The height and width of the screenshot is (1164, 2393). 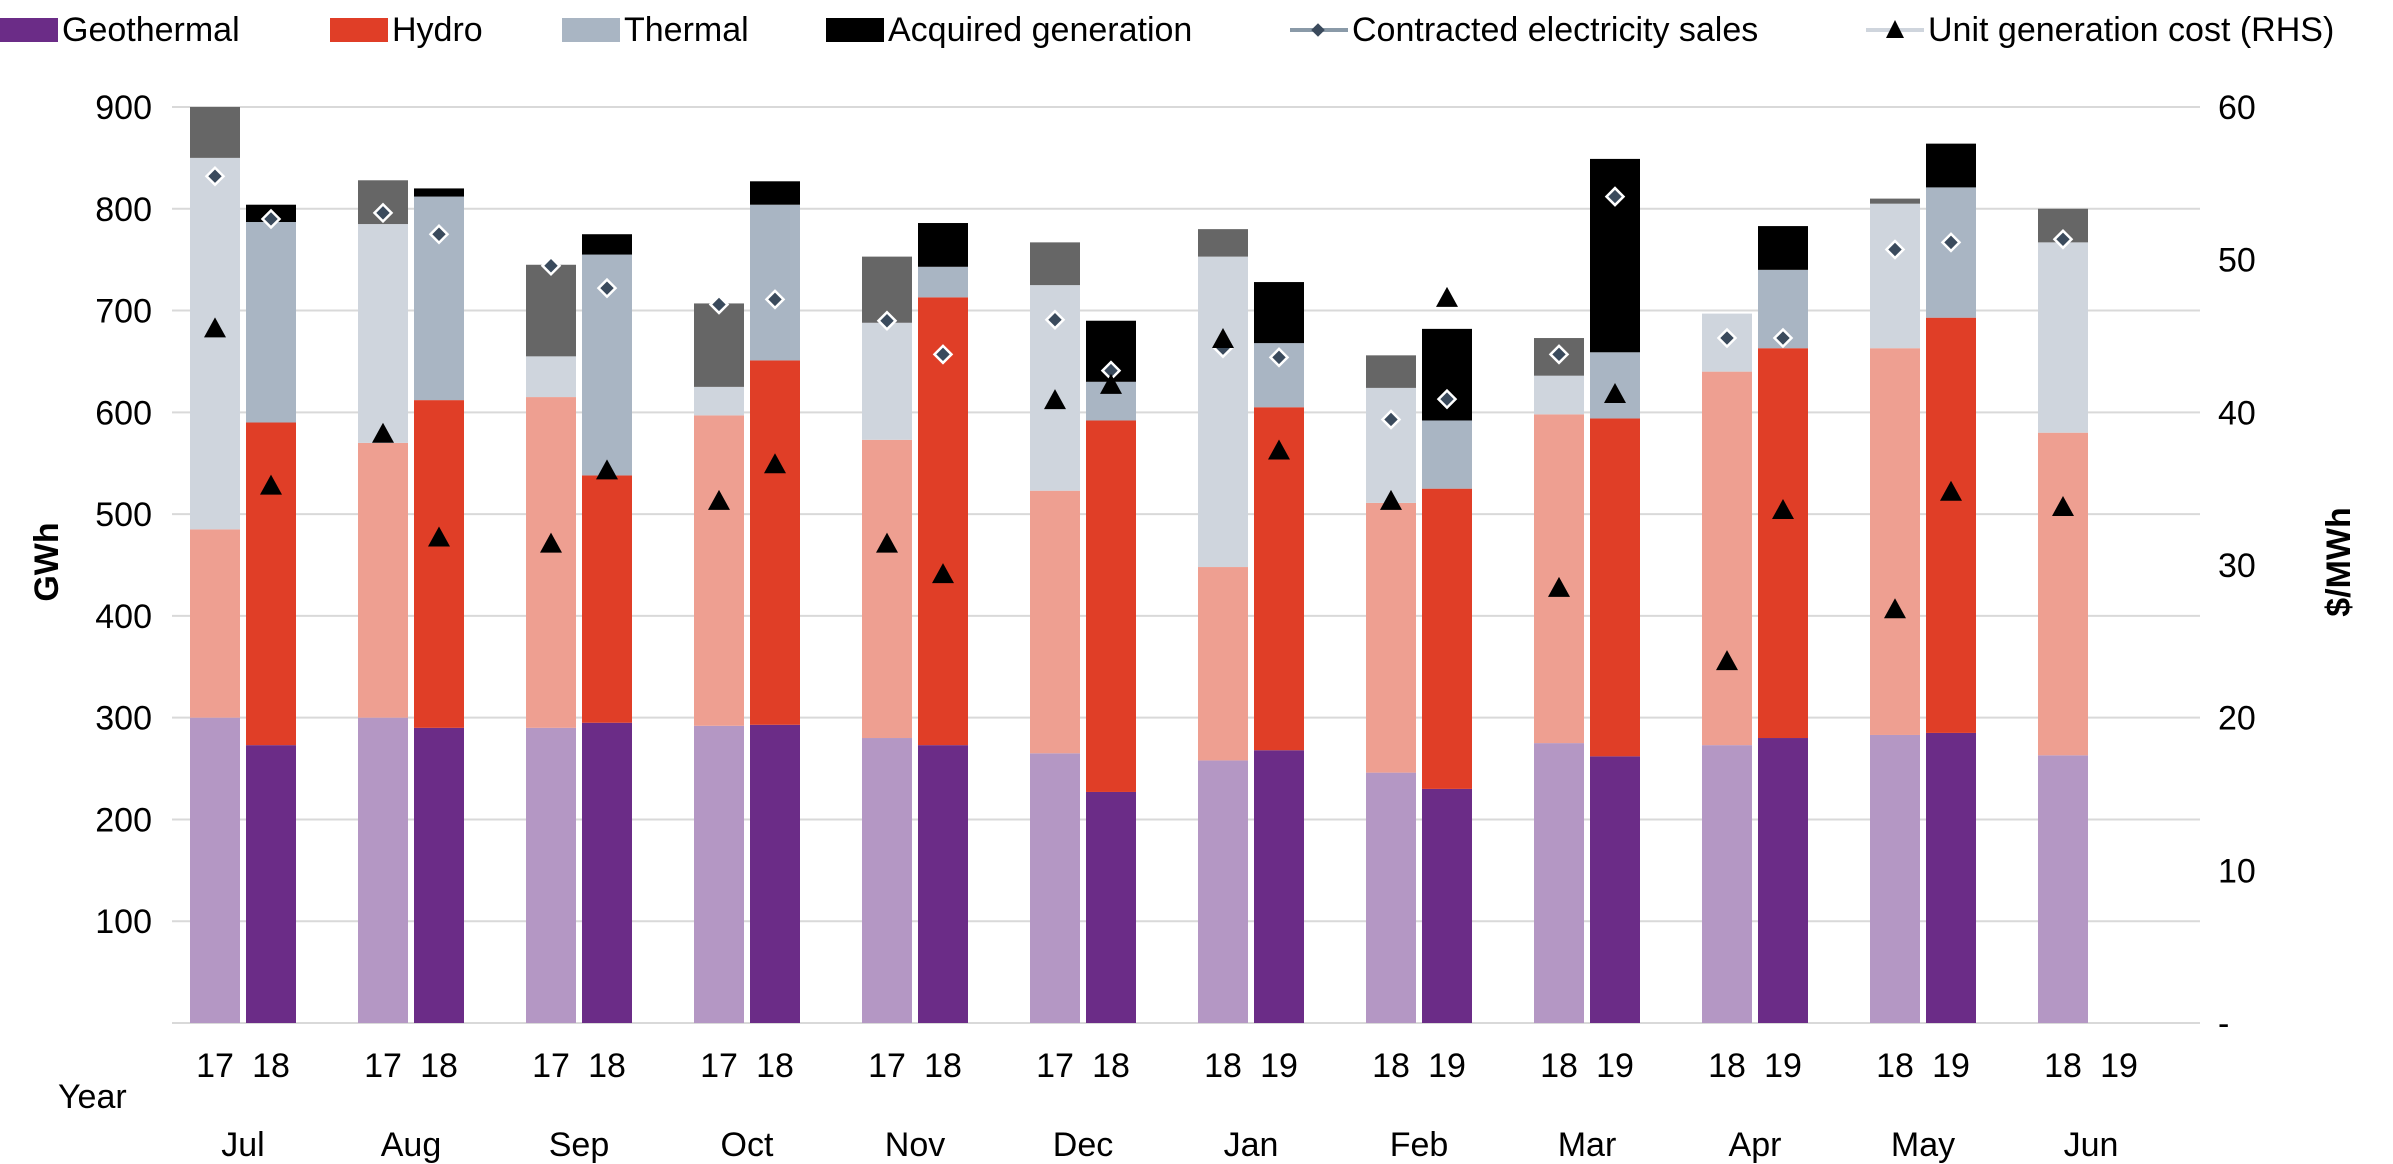 What do you see at coordinates (915, 1145) in the screenshot?
I see `x-month-label: Nov` at bounding box center [915, 1145].